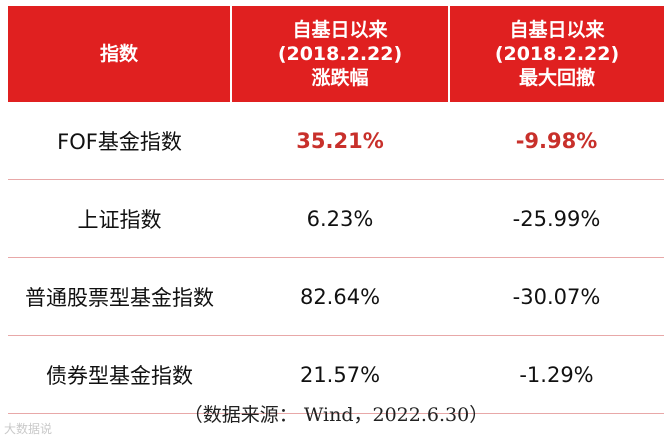 Image resolution: width=672 pixels, height=442 pixels. Describe the element at coordinates (119, 141) in the screenshot. I see `index-name-cell: FOF基金指数` at that location.